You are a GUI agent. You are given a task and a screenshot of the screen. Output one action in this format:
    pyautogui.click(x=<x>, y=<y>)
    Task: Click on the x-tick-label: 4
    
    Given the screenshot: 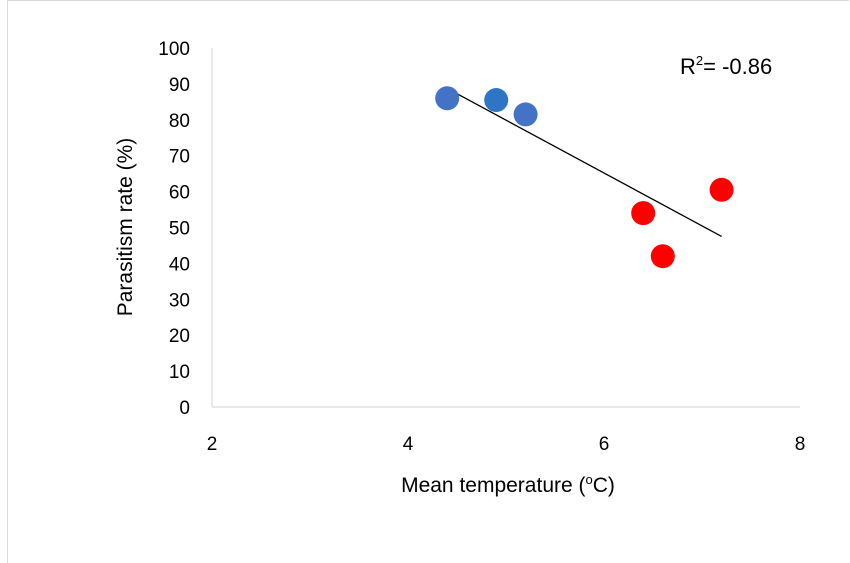 What is the action you would take?
    pyautogui.click(x=408, y=444)
    